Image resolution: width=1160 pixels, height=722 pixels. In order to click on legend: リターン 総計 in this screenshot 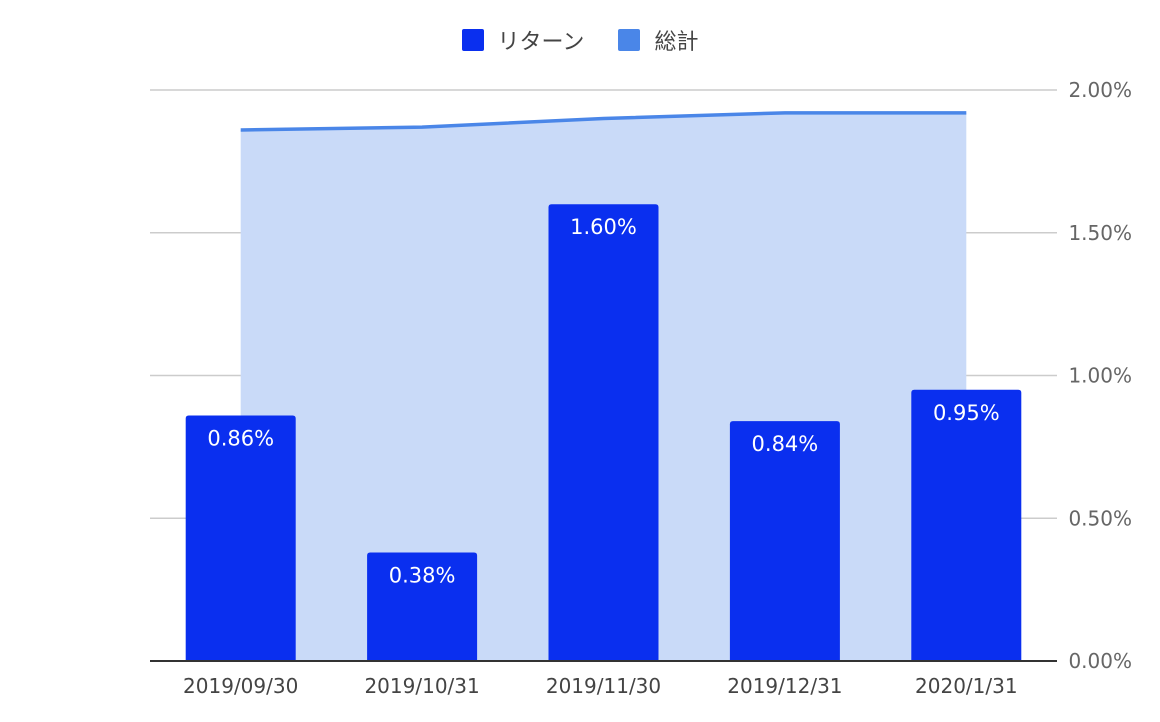, I will do `click(580, 40)`.